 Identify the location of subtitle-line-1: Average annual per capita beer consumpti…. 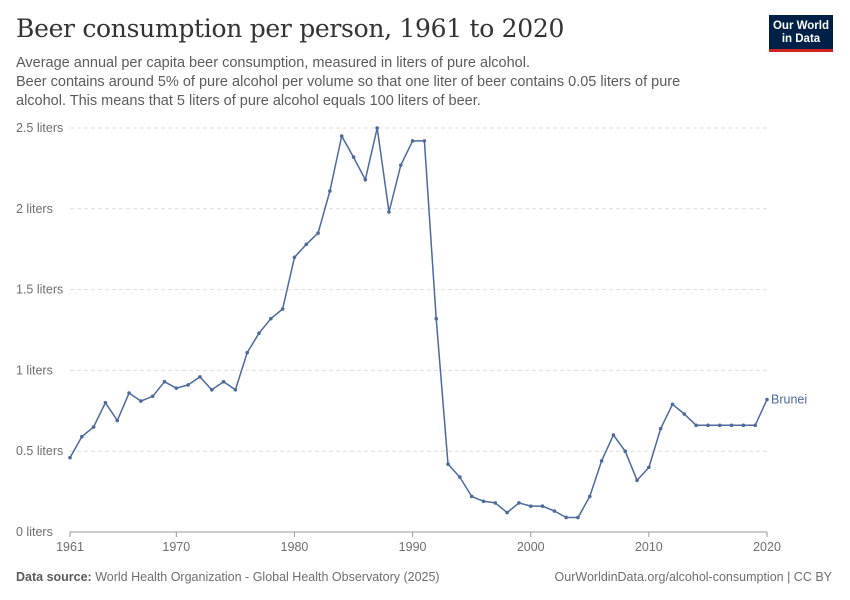
(273, 63).